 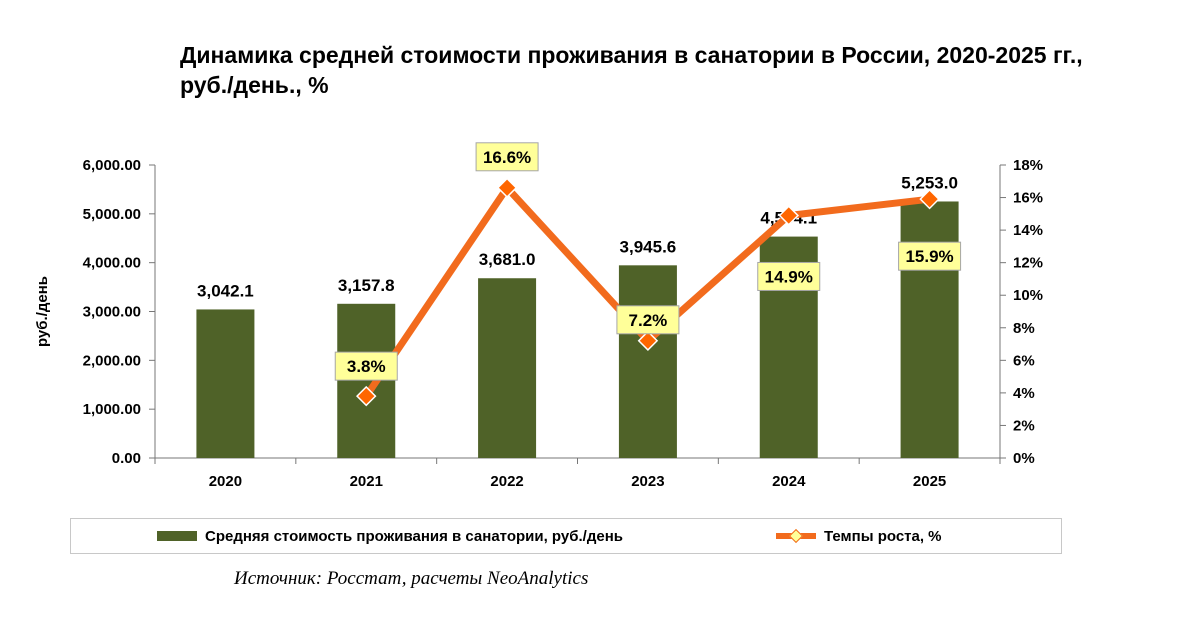 I want to click on legend-item-line: Темпы роста, %, so click(x=859, y=536).